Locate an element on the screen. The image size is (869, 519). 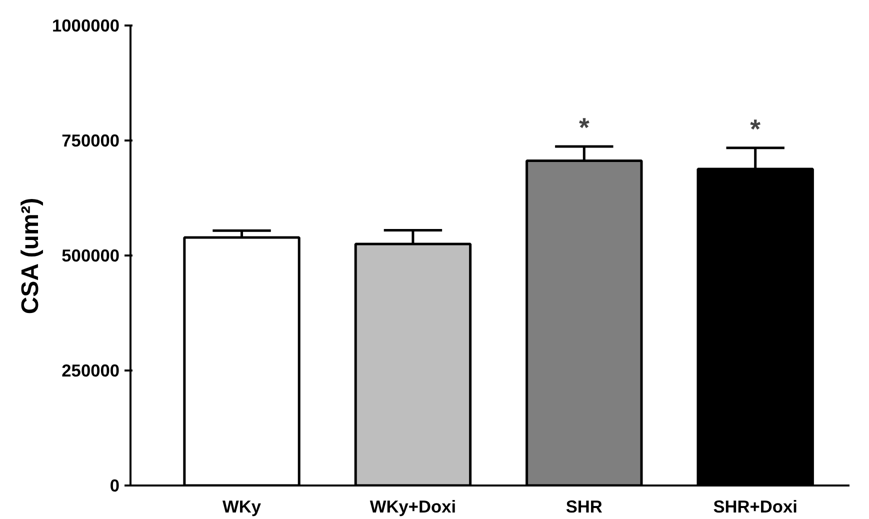
y-tick-label: 1000000 is located at coordinates (86, 26).